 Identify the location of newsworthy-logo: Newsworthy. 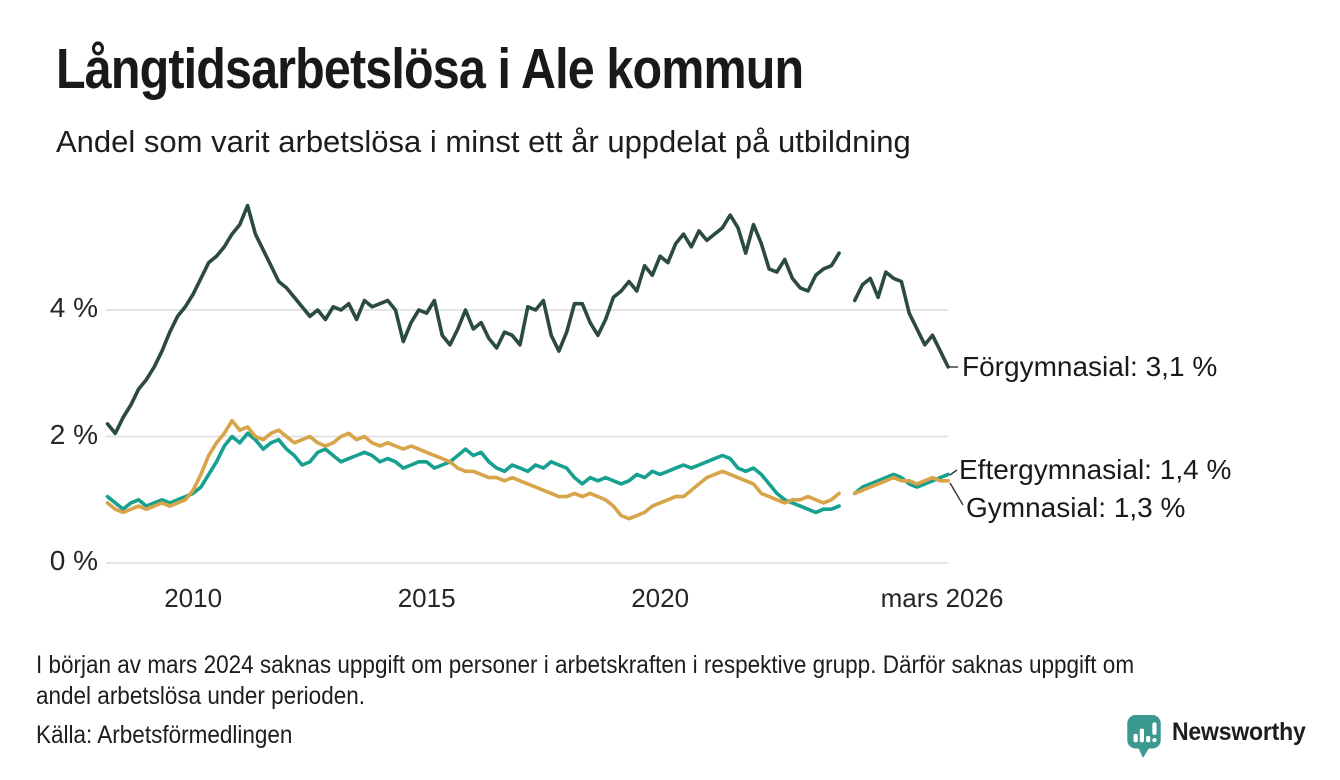
(1221, 737).